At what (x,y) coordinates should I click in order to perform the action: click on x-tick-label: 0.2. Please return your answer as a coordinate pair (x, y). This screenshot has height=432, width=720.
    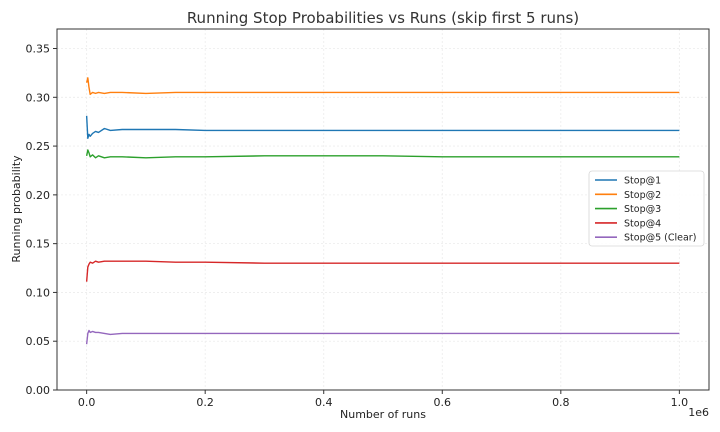
    Looking at the image, I should click on (205, 402).